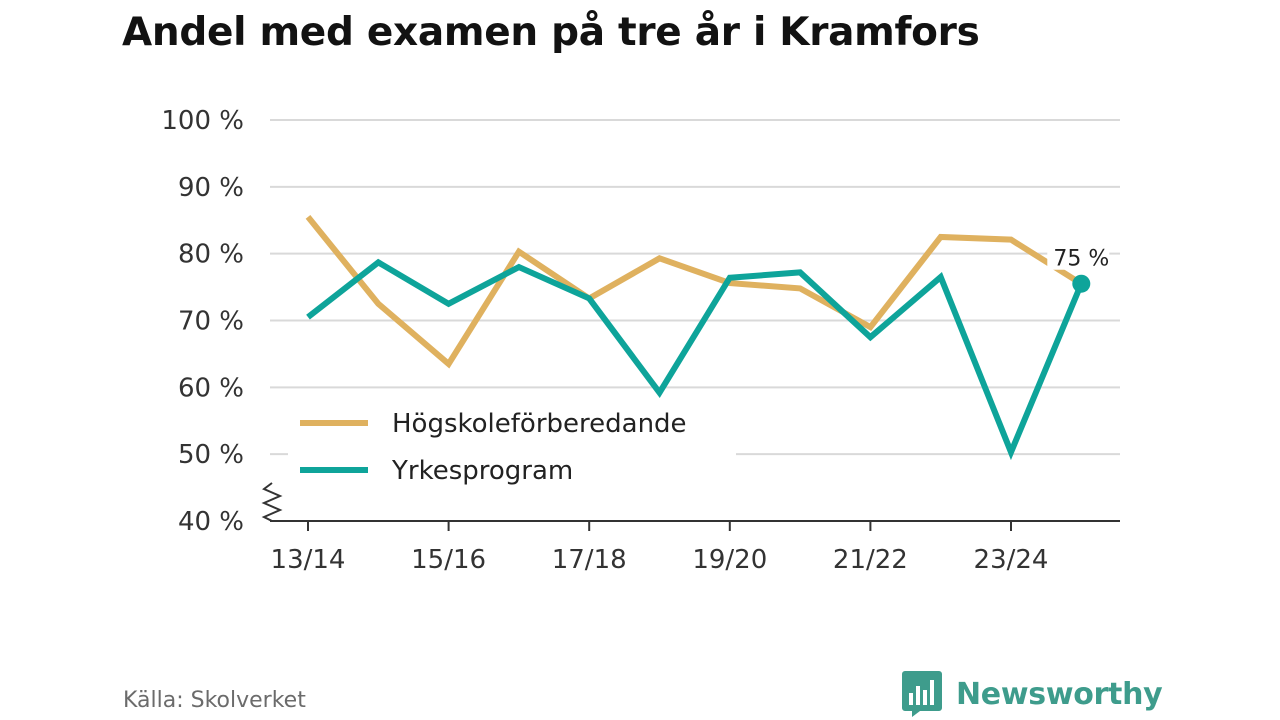  I want to click on y-tick-label: 60 %, so click(211, 388).